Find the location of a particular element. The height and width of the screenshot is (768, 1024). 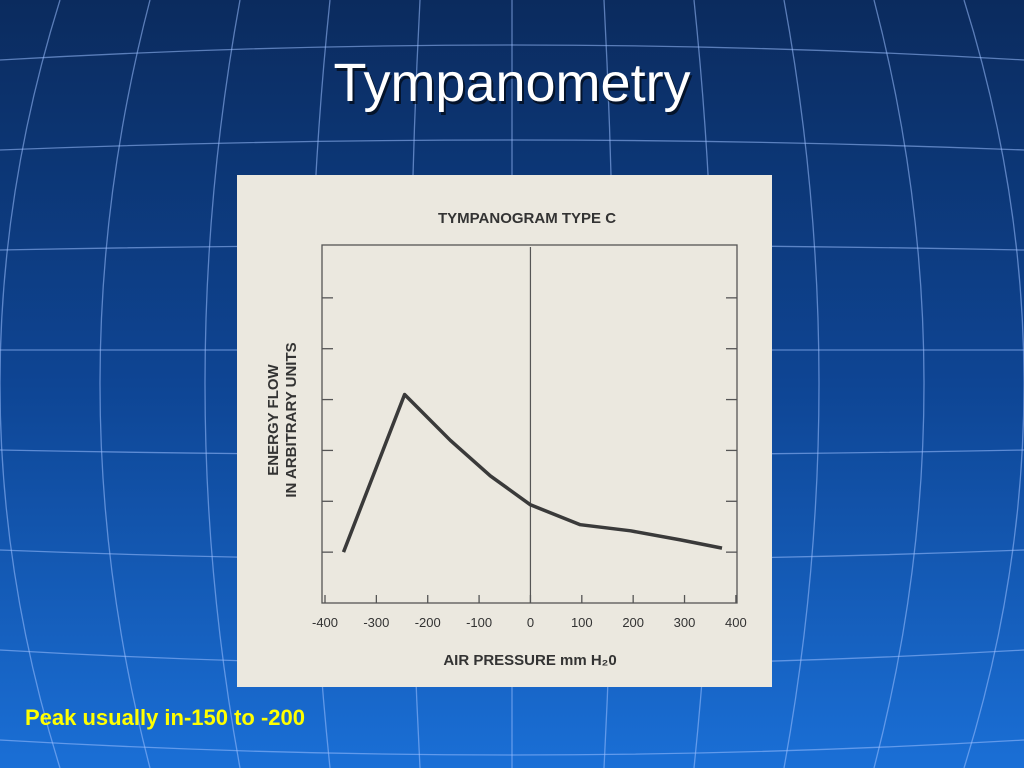

title-shadow: Tympanometry is located at coordinates (513, 86).